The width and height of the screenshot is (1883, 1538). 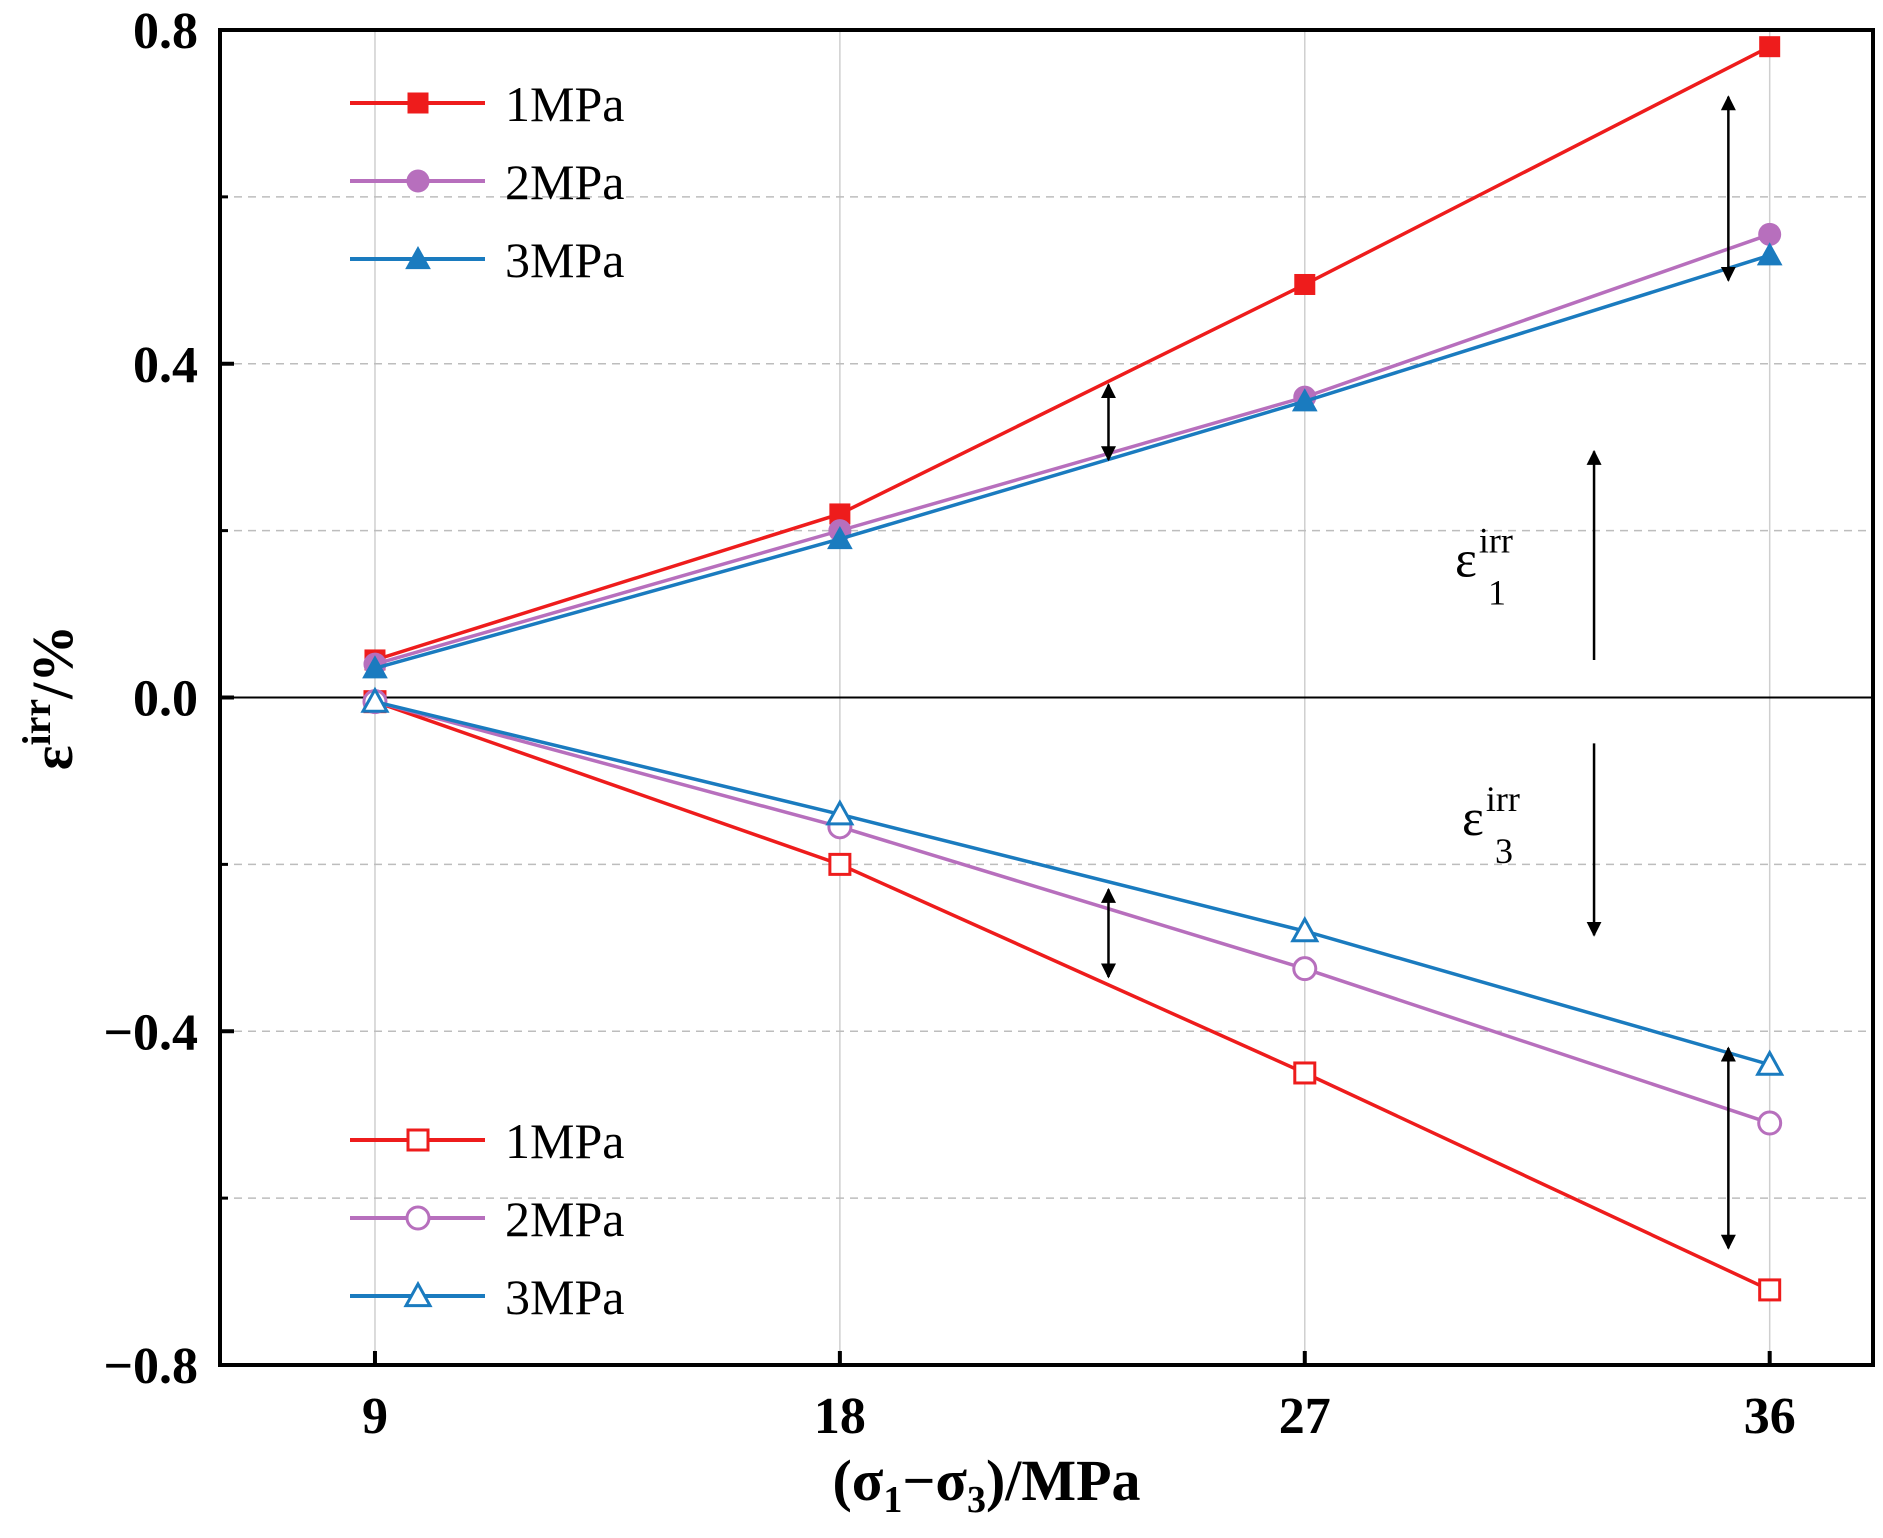 I want to click on annotation-epsilon3-base: ε, so click(x=1473, y=818).